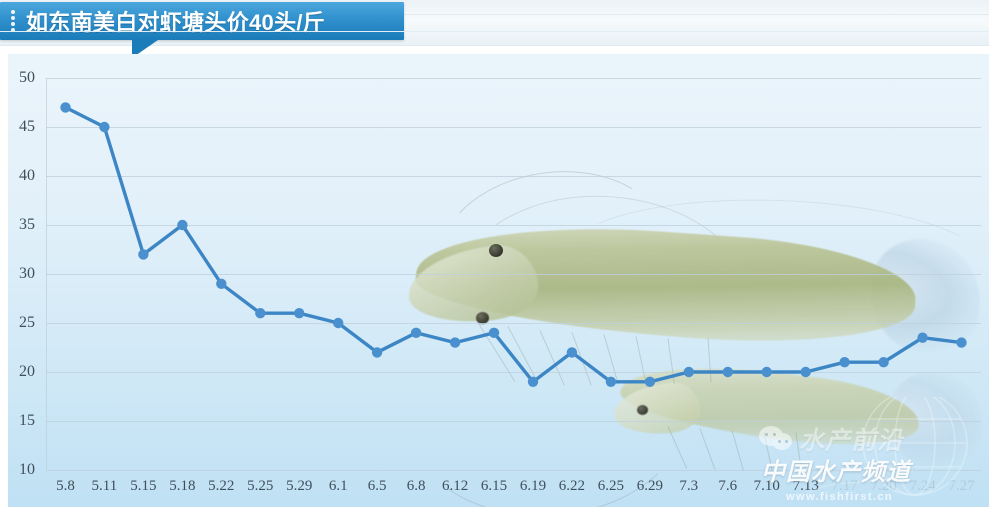 The height and width of the screenshot is (509, 989). What do you see at coordinates (775, 439) in the screenshot?
I see `wechat-icon` at bounding box center [775, 439].